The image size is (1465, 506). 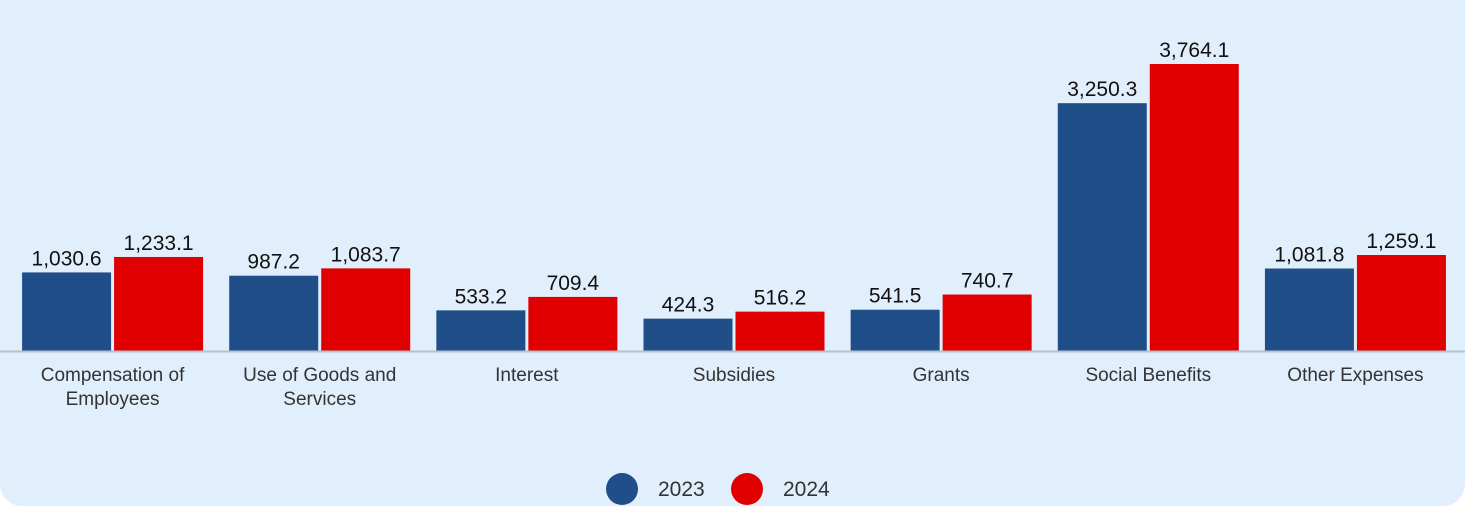 I want to click on data-label-2024-2: 1,083.7, so click(x=366, y=254).